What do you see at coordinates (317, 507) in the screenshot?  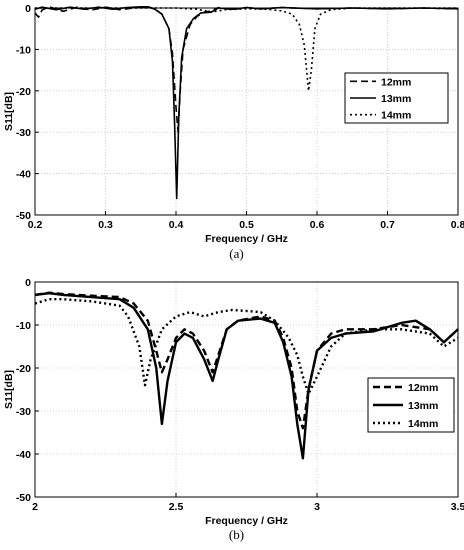 I see `x-tick-label: 3` at bounding box center [317, 507].